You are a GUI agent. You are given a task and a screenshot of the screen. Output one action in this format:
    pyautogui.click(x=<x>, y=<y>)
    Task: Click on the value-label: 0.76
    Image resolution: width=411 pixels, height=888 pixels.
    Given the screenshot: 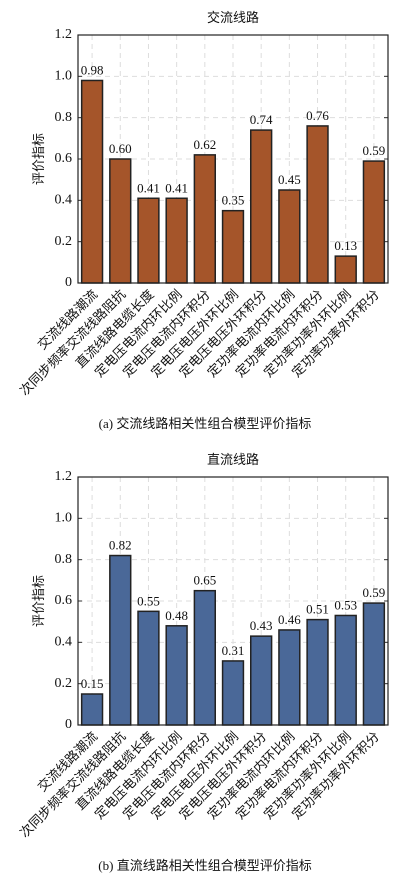 What is the action you would take?
    pyautogui.click(x=317, y=115)
    